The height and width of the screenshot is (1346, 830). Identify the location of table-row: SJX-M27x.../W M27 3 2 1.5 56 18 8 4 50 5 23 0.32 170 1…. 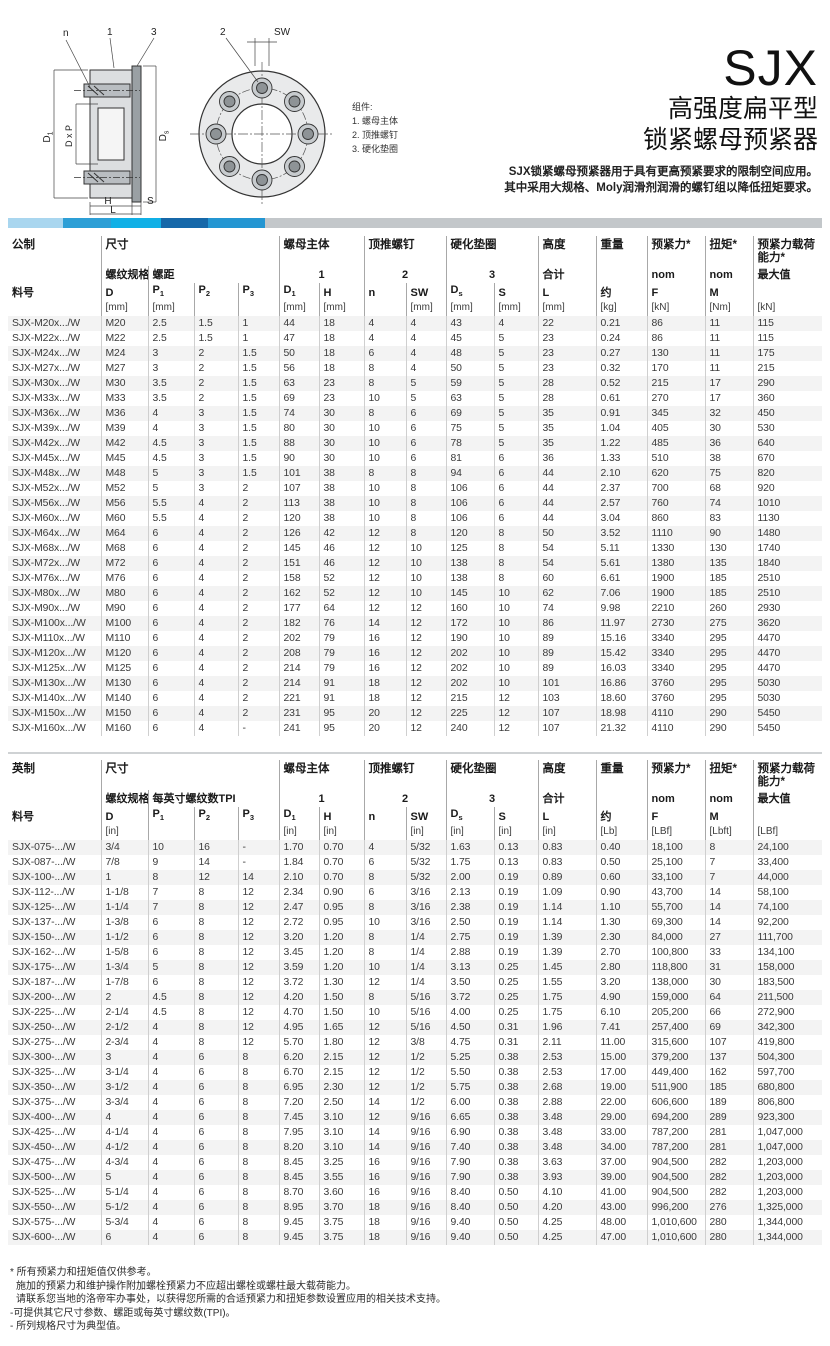
(415, 369).